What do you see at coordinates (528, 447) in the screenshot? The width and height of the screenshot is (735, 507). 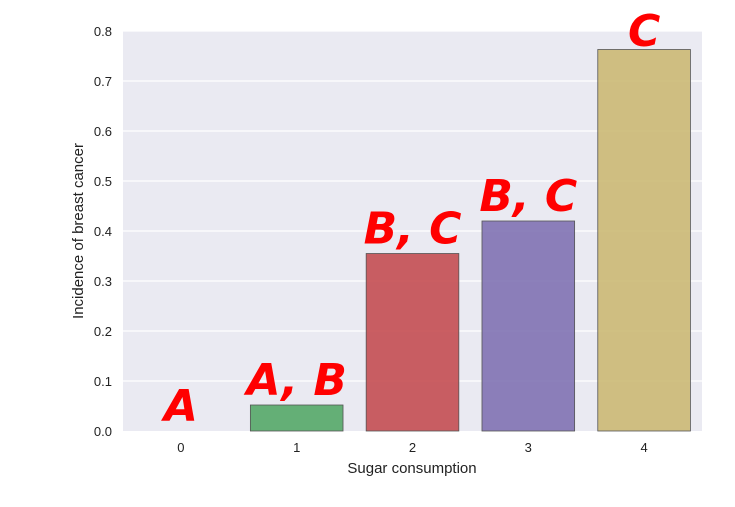 I see `x-tick-label: 3` at bounding box center [528, 447].